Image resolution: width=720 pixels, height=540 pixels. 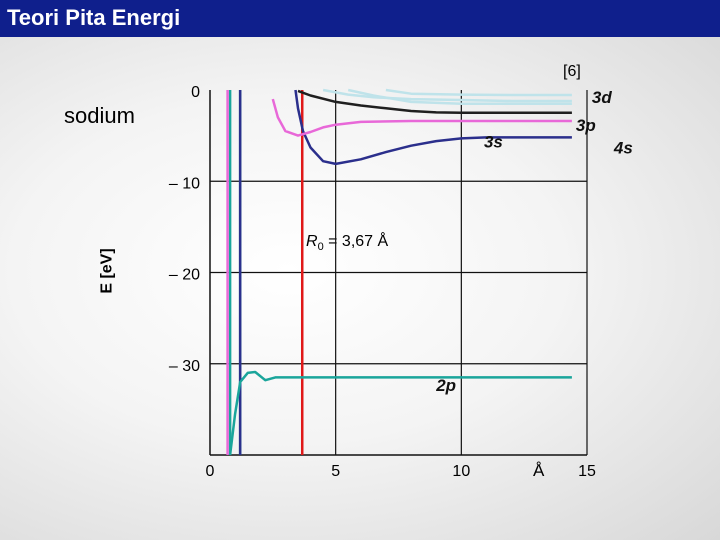 What do you see at coordinates (335, 471) in the screenshot?
I see `x-tick-label: 5` at bounding box center [335, 471].